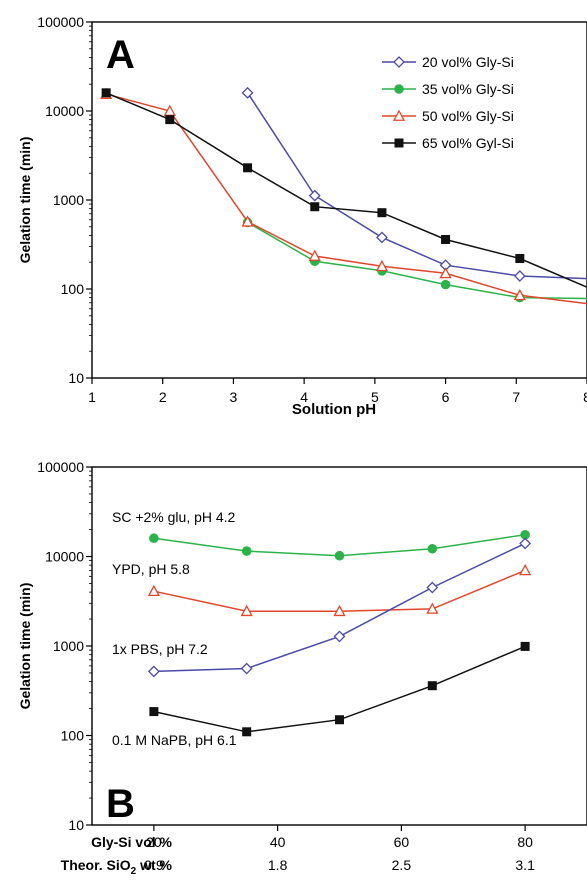 This screenshot has width=587, height=880. Describe the element at coordinates (304, 397) in the screenshot. I see `x-tick-label: 4` at that location.